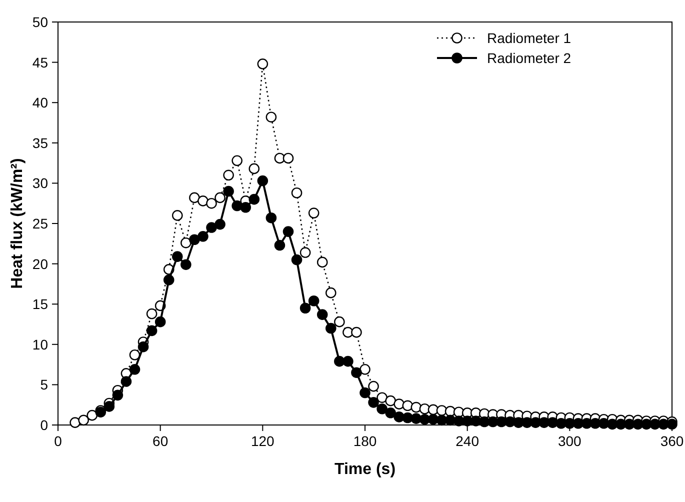 The width and height of the screenshot is (685, 502). I want to click on y-tick-label: 10, so click(40, 344).